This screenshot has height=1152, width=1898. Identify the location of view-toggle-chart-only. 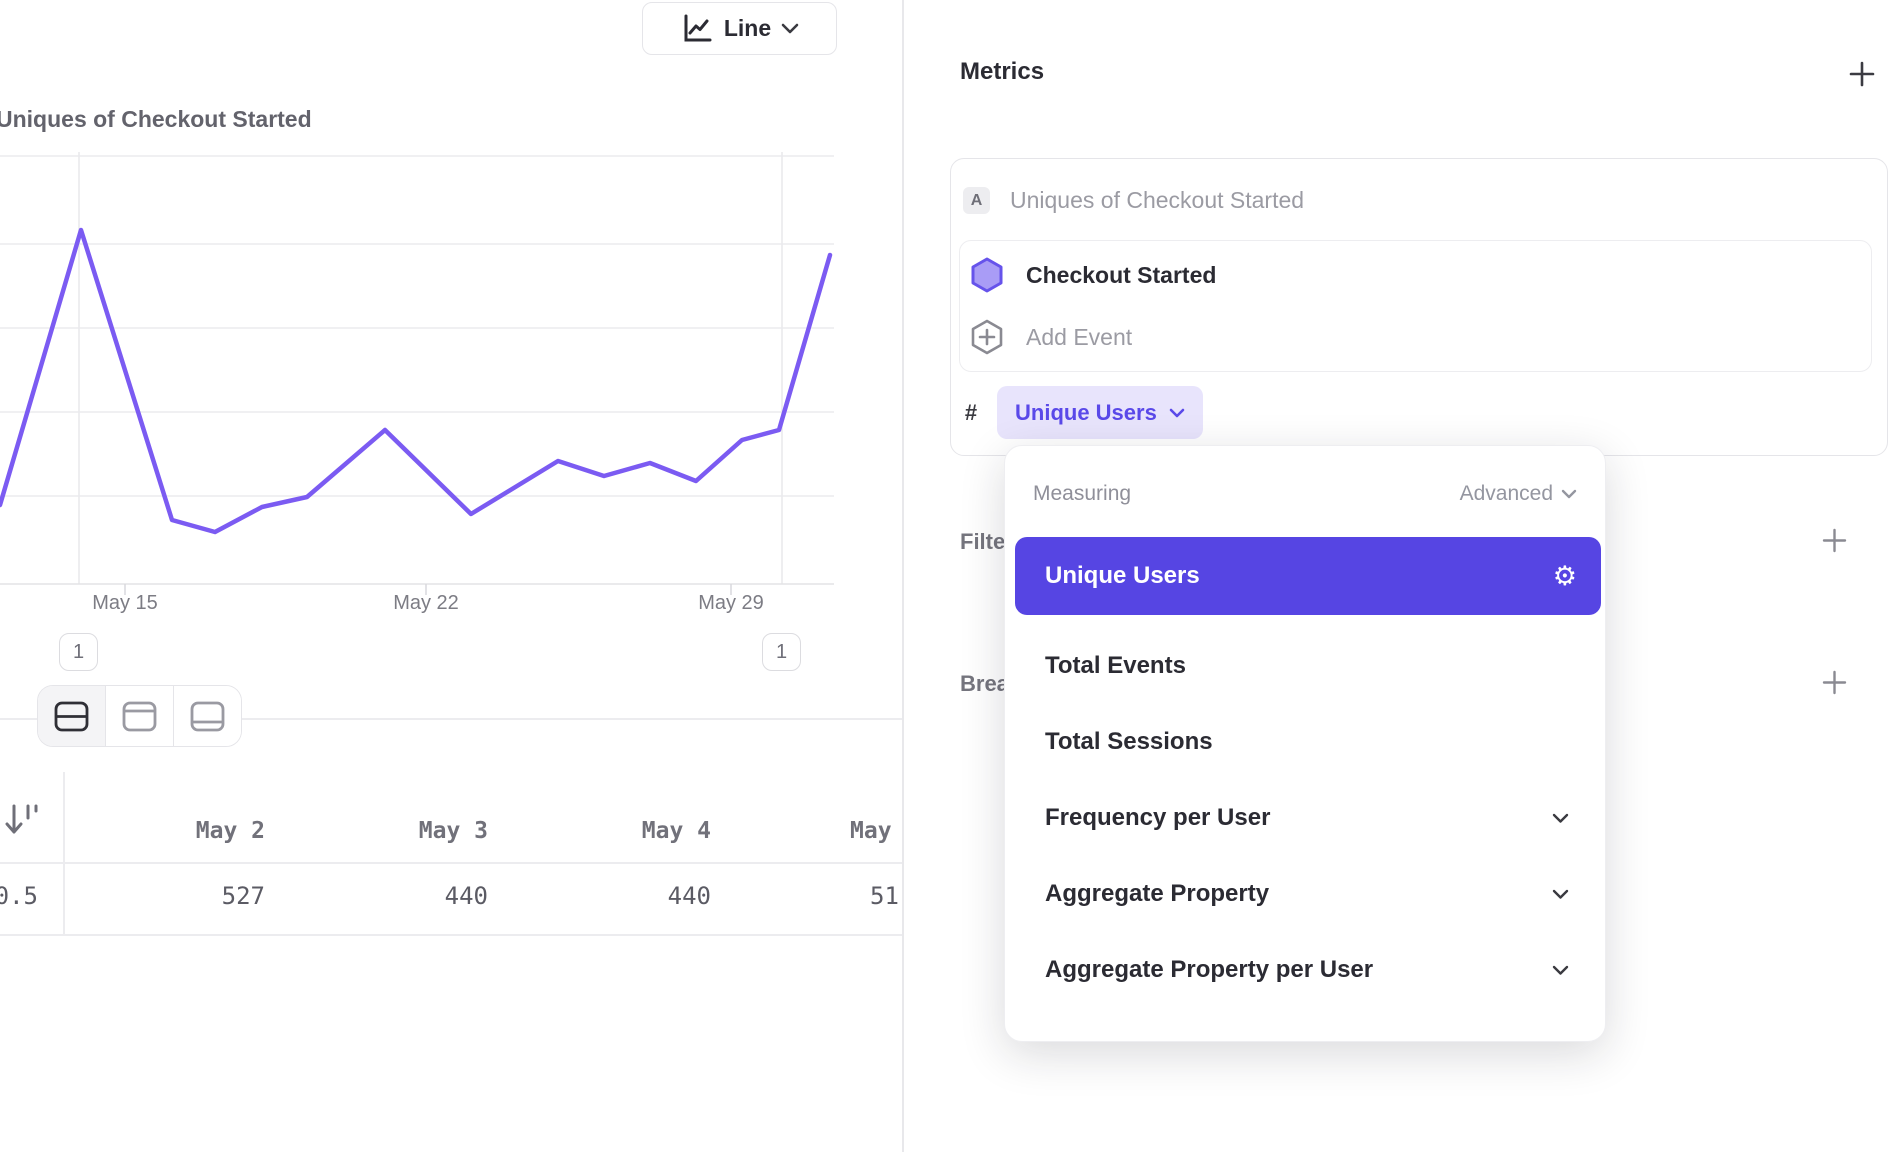
(139, 716).